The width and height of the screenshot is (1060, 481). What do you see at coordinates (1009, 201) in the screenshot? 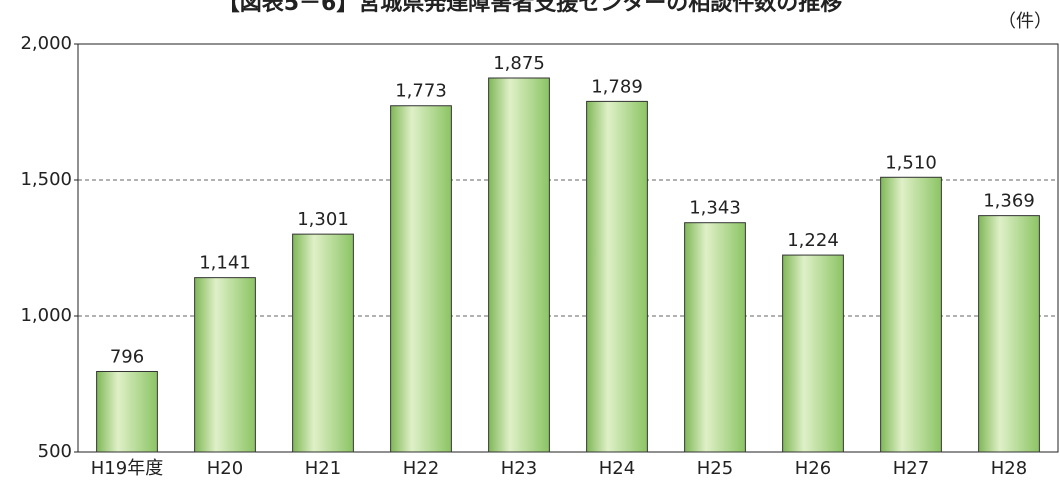
I see `value-label: 1,369` at bounding box center [1009, 201].